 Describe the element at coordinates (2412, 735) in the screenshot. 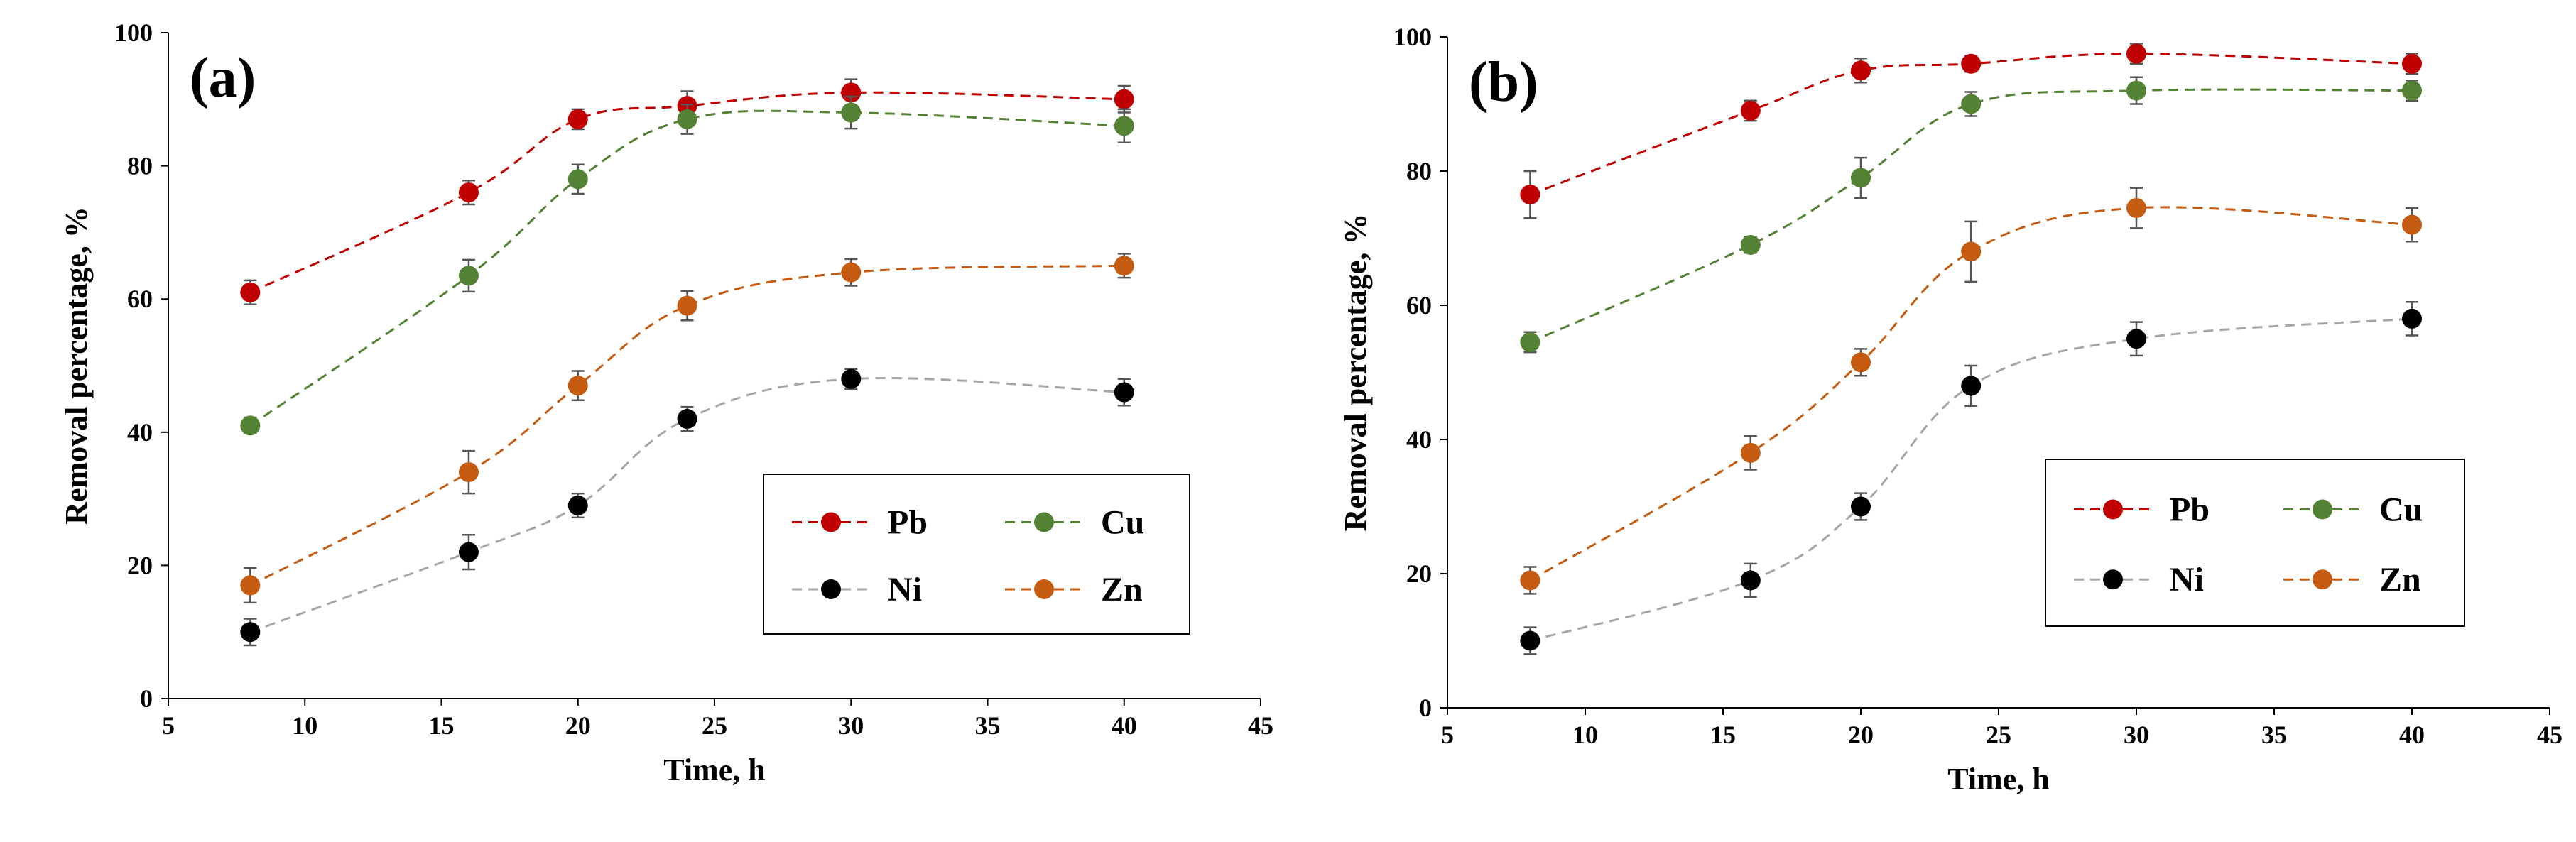

I see `x-tick-label: 40` at that location.